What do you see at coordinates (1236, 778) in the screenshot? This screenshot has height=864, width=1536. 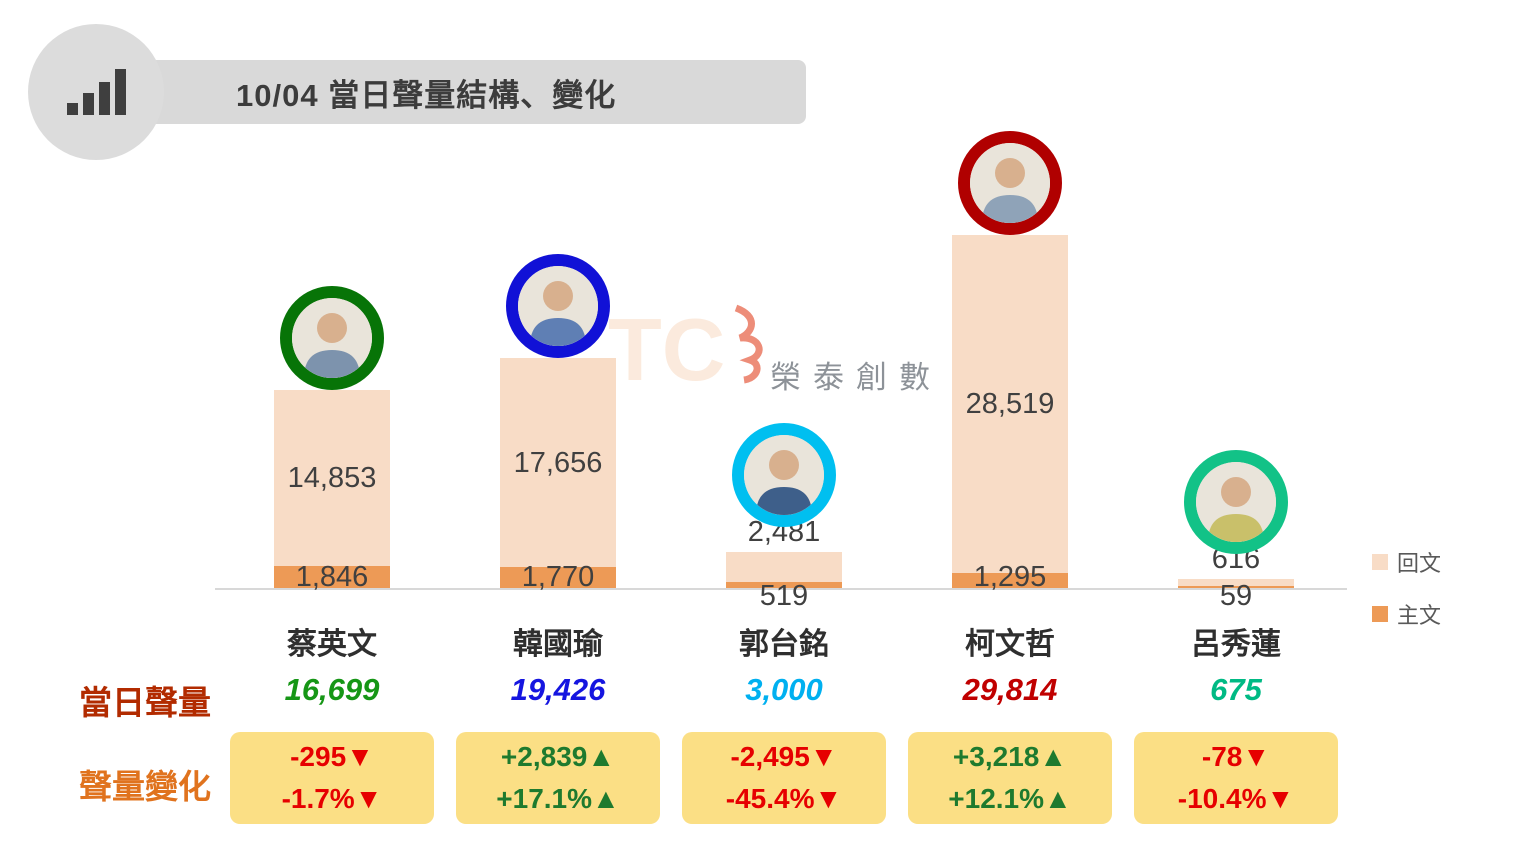 I see `change-box: -78▼ -10.4%▼` at bounding box center [1236, 778].